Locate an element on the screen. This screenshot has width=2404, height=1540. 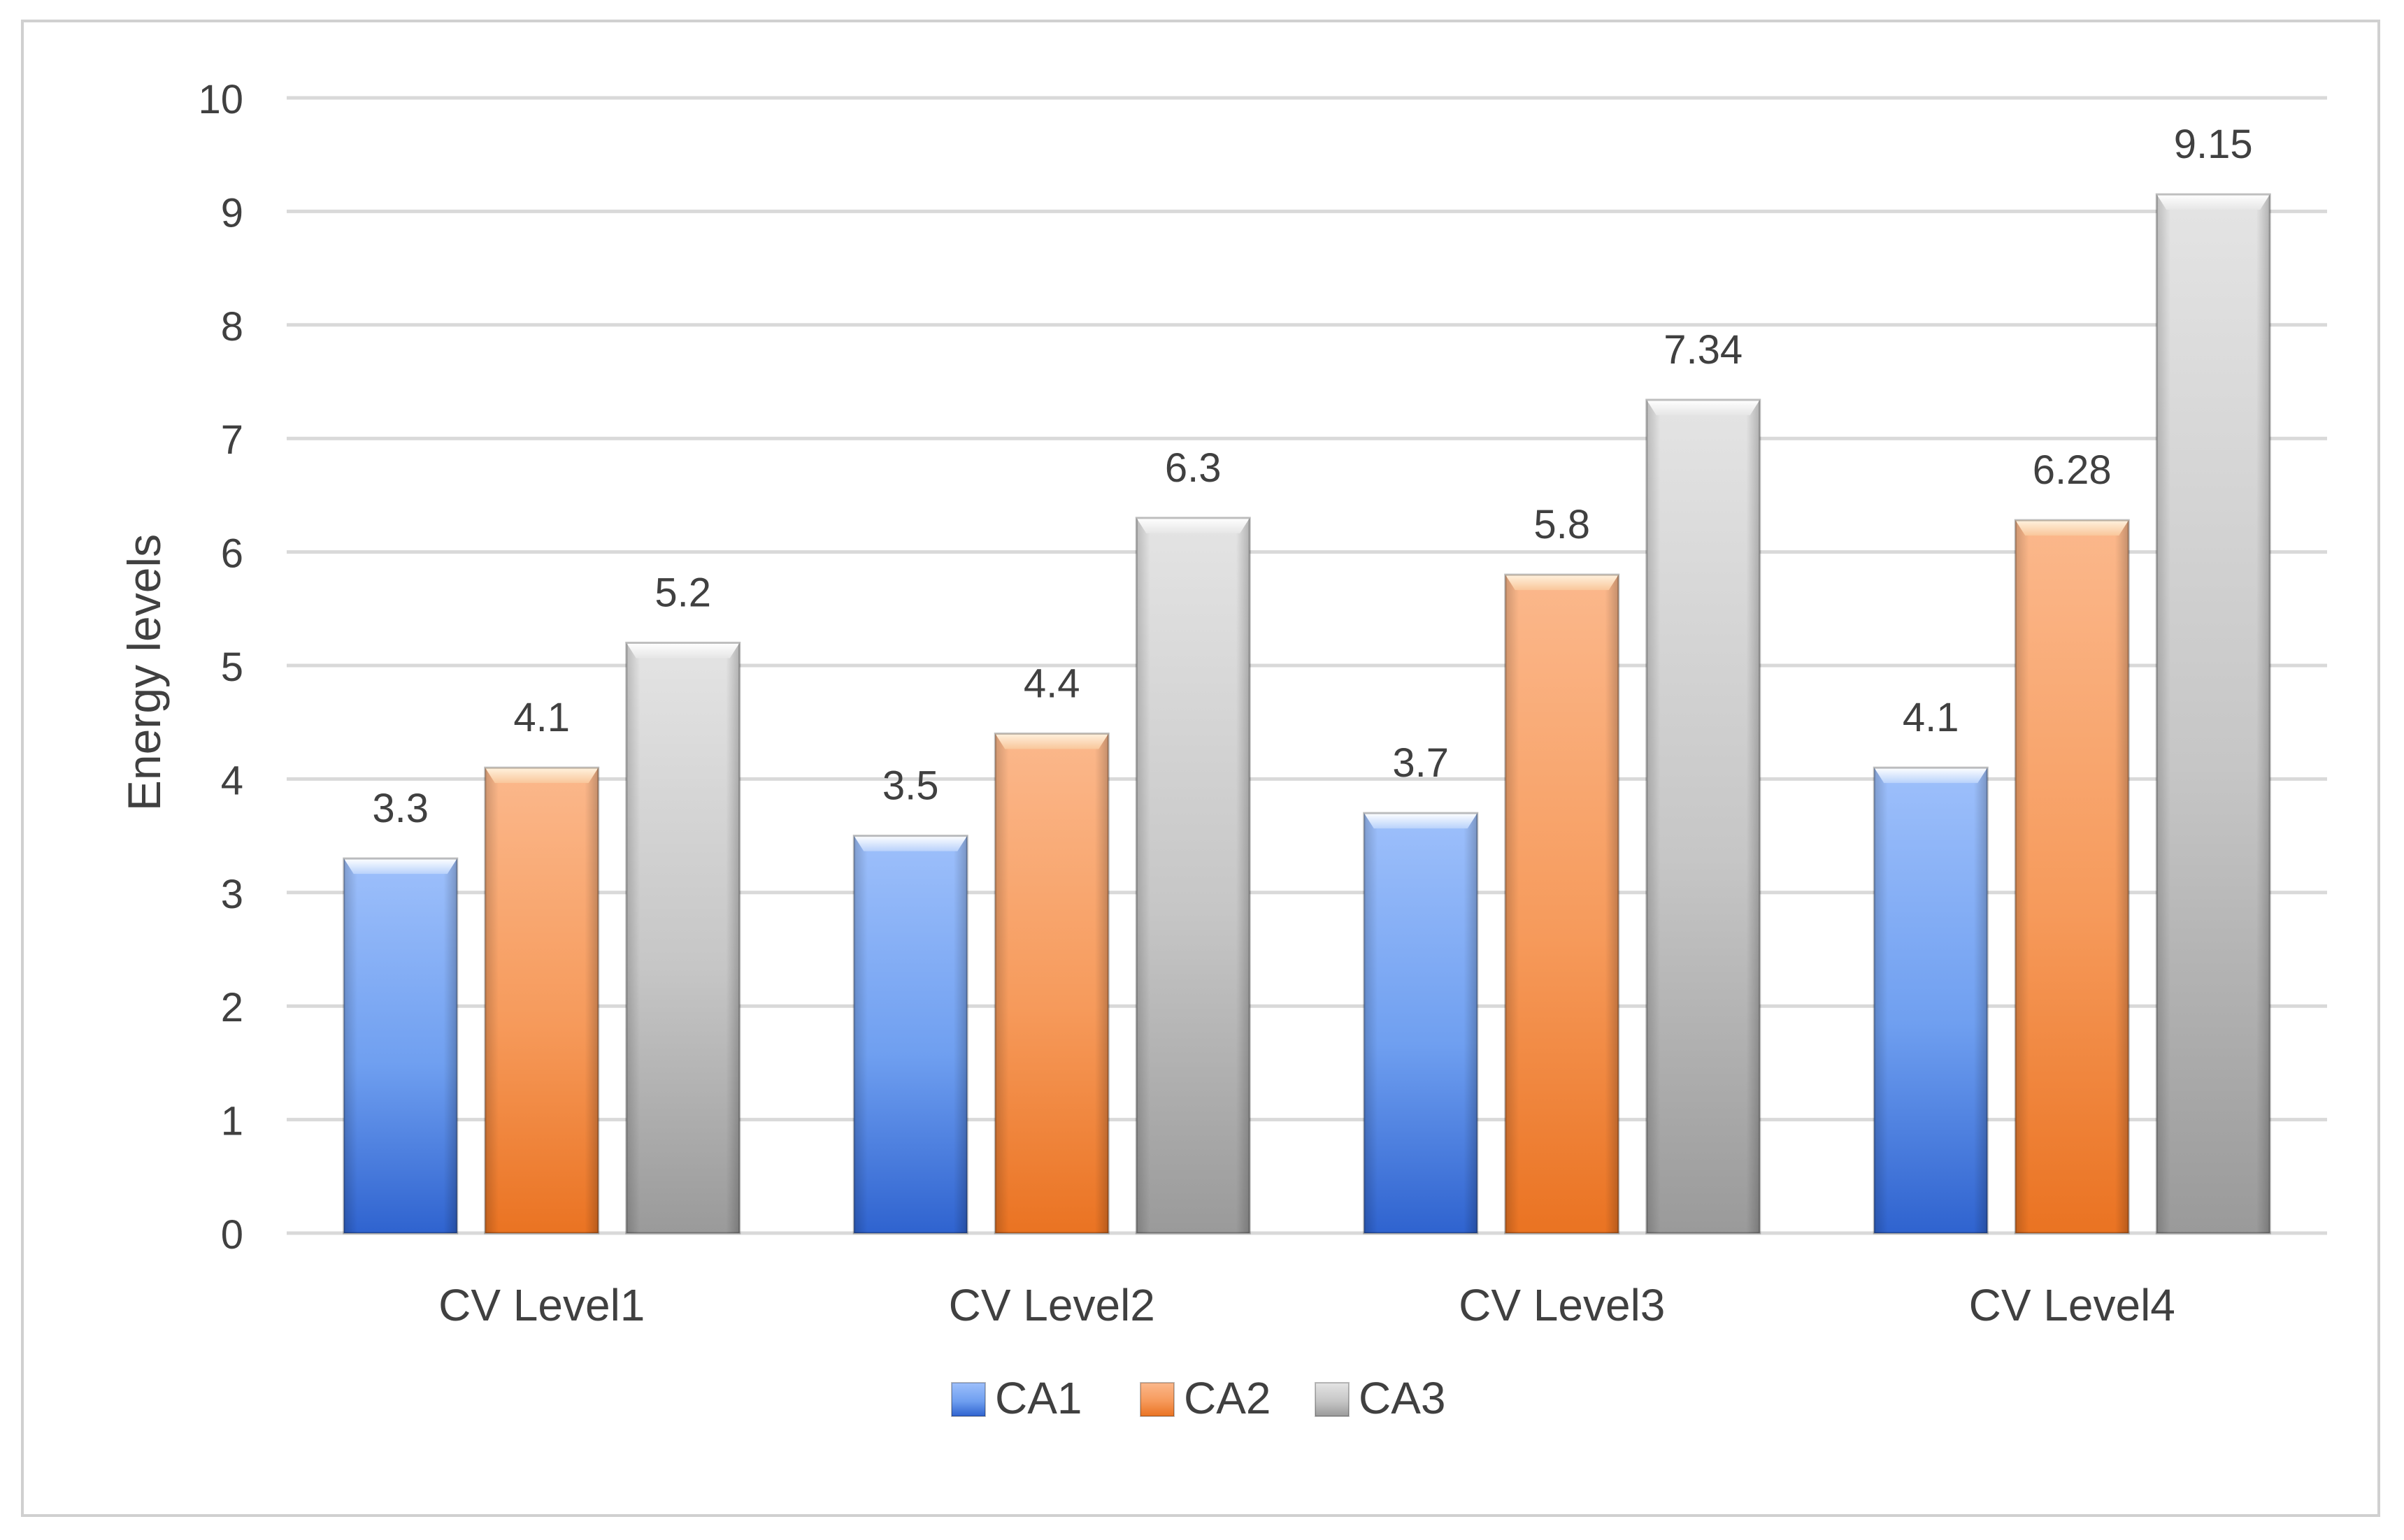
legend-swatch-ca2 is located at coordinates (1157, 1399).